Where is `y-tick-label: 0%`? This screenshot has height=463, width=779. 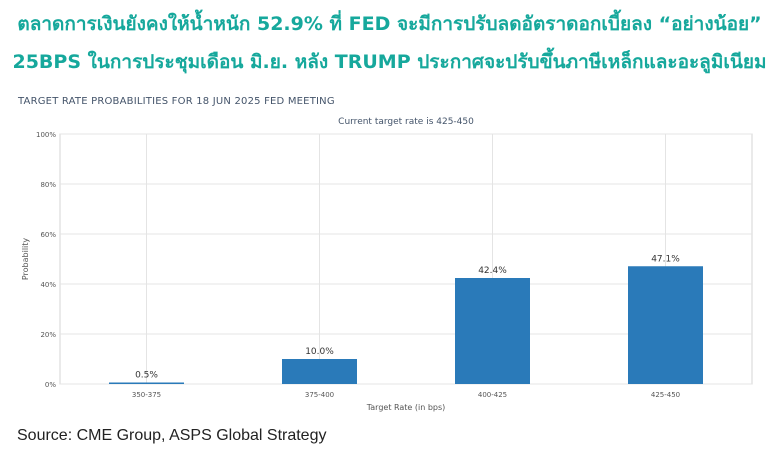
y-tick-label: 0% is located at coordinates (50, 385).